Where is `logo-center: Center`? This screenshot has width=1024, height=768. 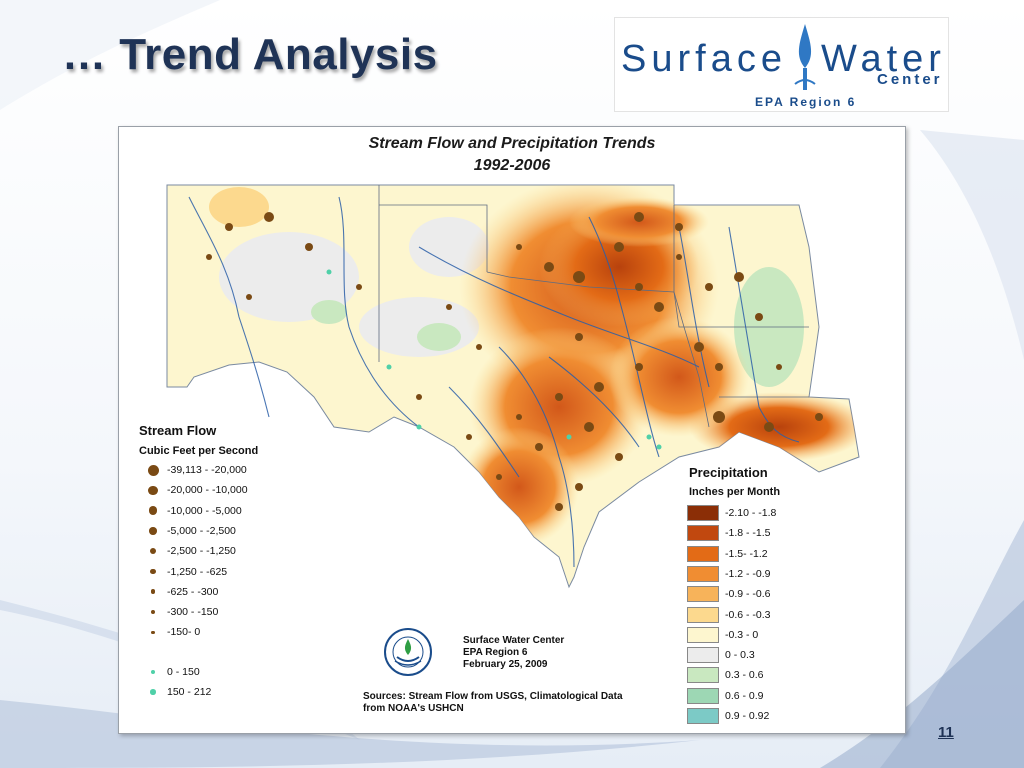 logo-center: Center is located at coordinates (910, 79).